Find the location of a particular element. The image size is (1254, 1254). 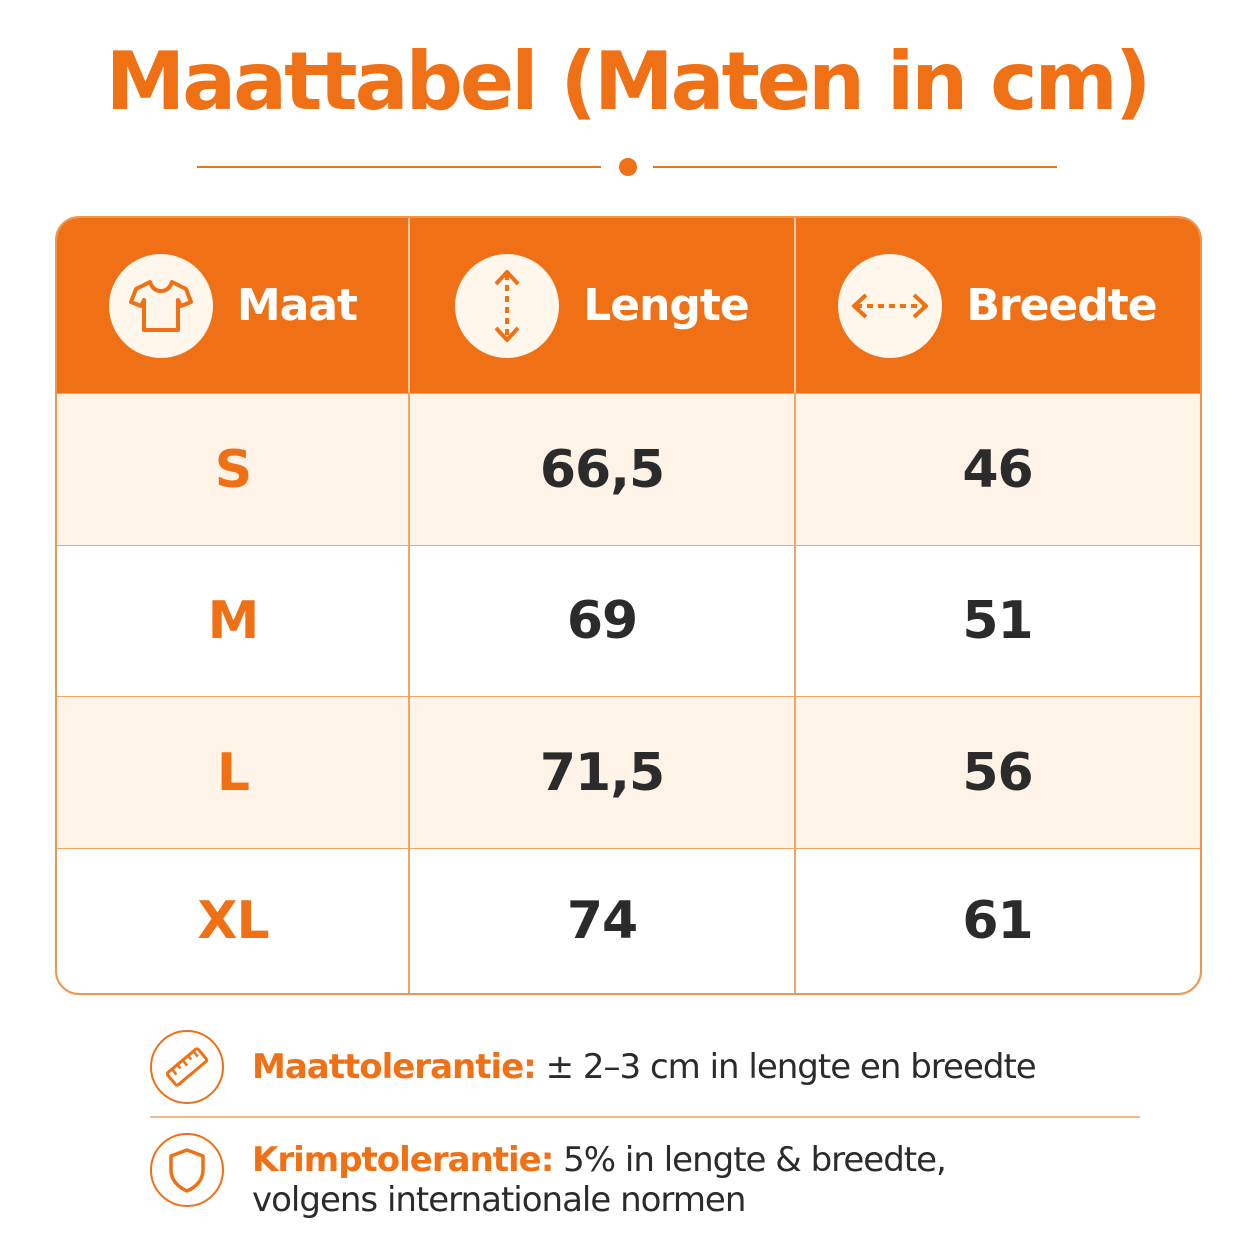

width-cell: 46 is located at coordinates (997, 469).